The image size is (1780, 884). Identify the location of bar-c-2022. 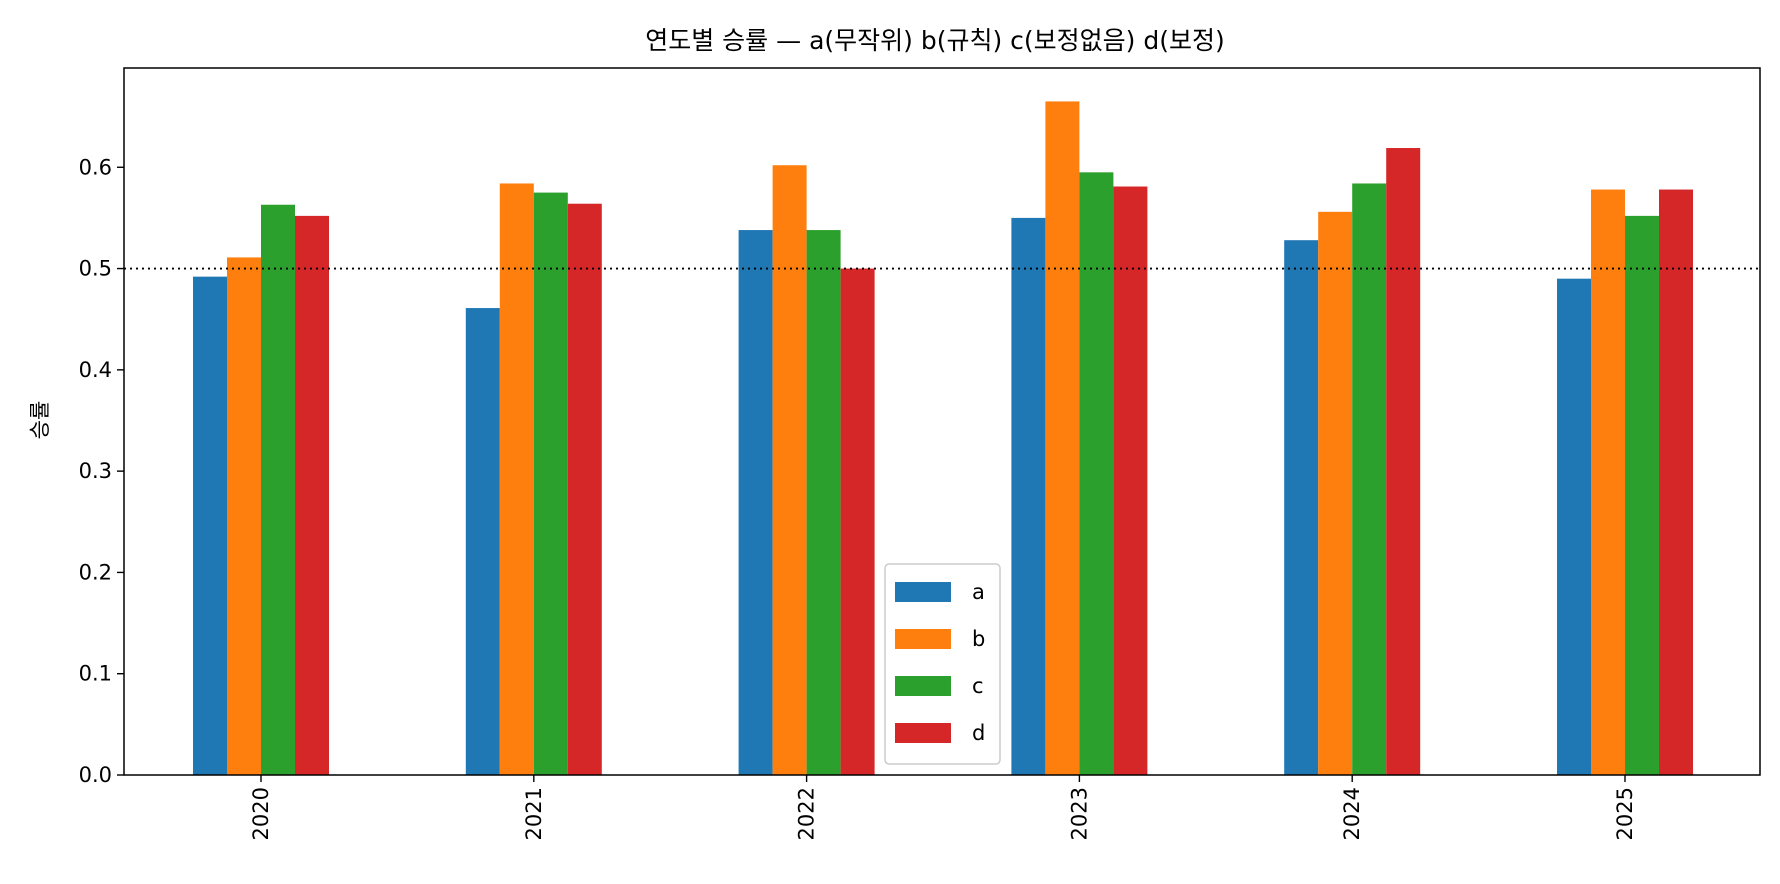
(823, 502).